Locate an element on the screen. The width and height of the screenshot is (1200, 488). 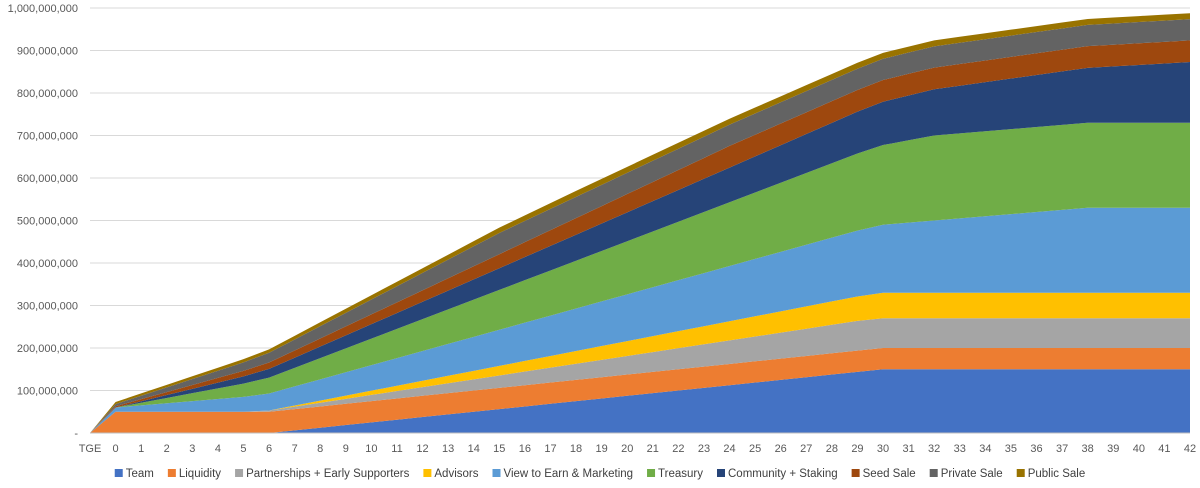
x-tick-label: TGE is located at coordinates (90, 449).